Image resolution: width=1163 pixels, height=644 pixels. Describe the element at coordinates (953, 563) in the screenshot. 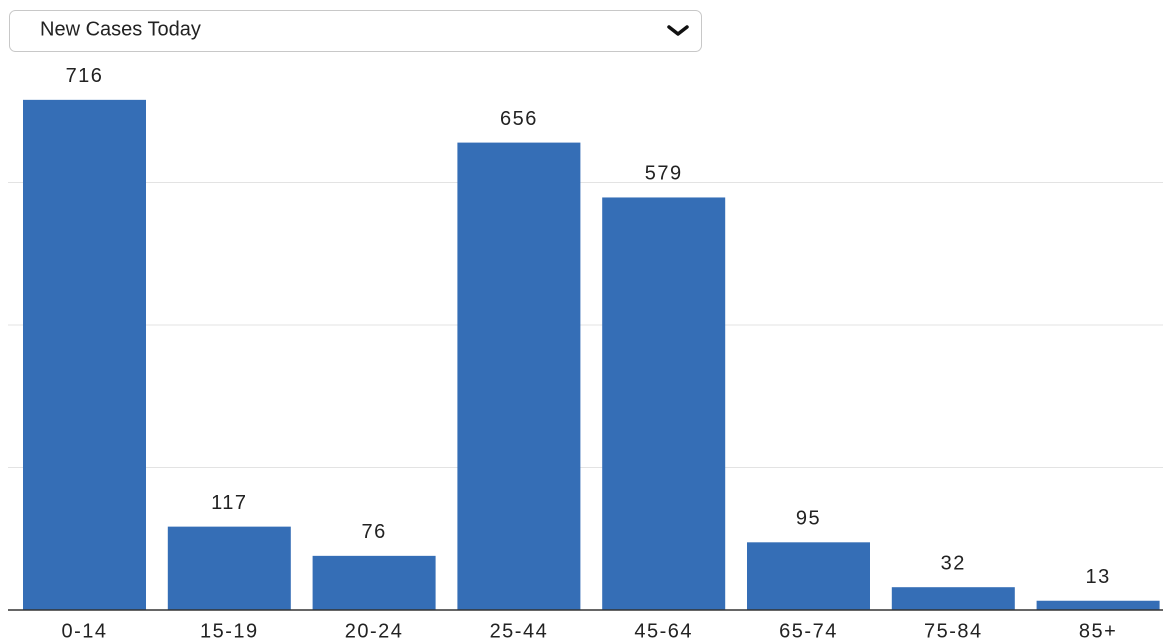

I see `value-label: 32` at that location.